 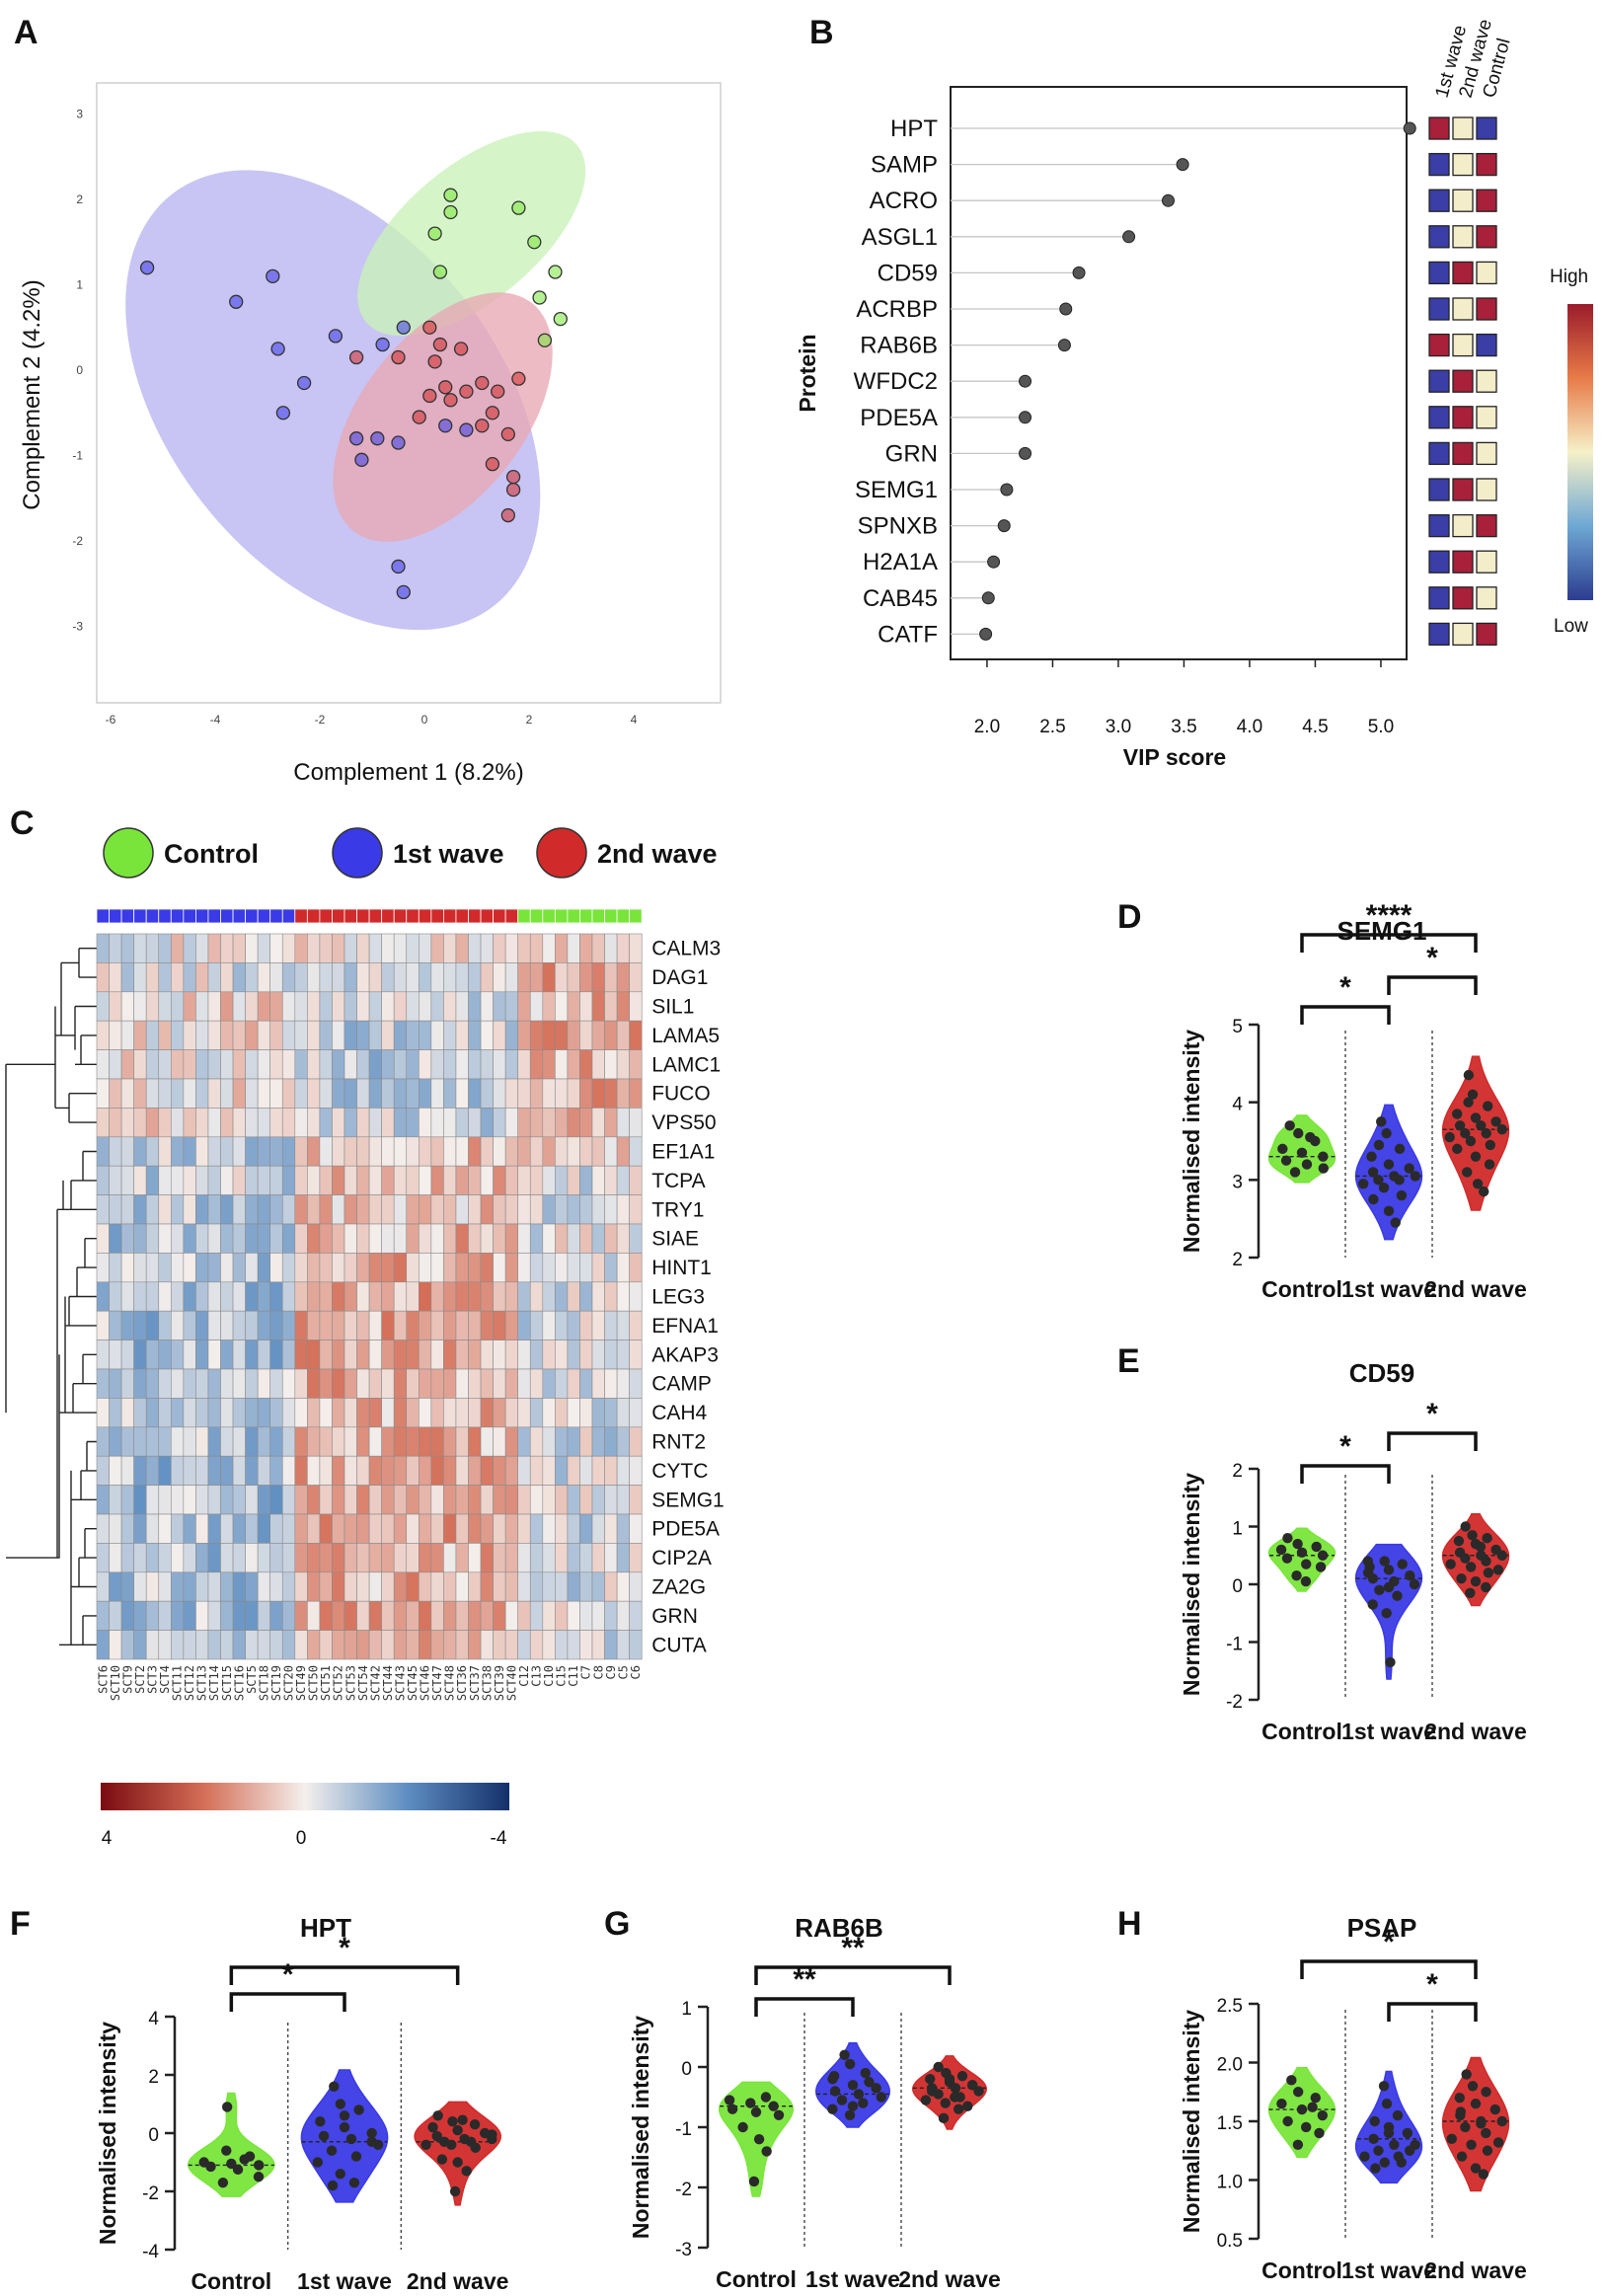 What do you see at coordinates (683, 2129) in the screenshot?
I see `violin-y-tick: -1` at bounding box center [683, 2129].